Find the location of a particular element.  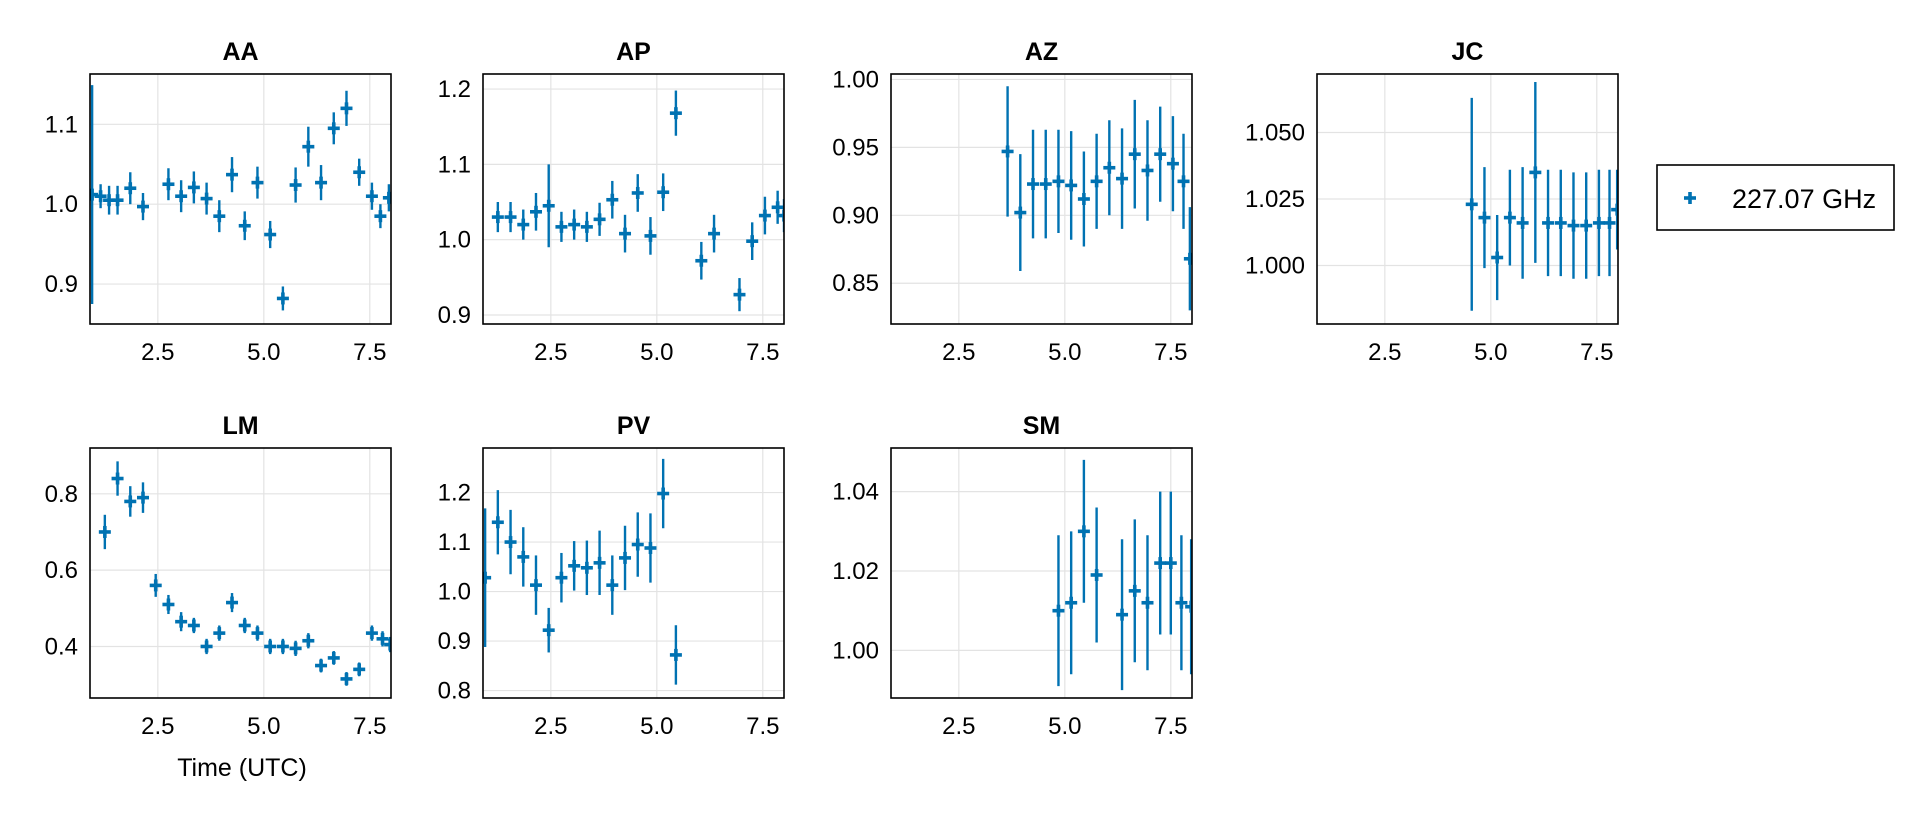

panel-jc: 2.5 5.0 7.5 1.000 1.025 1.050 JC is located at coordinates (1432, 202).